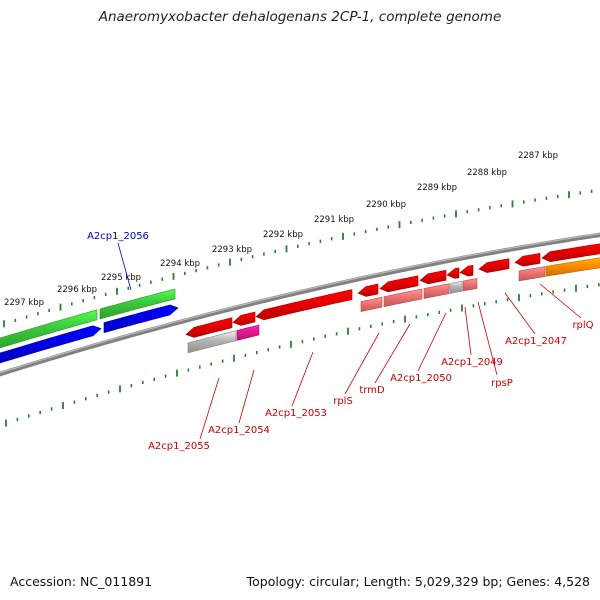 Image resolution: width=600 pixels, height=600 pixels. Describe the element at coordinates (209, 327) in the screenshot. I see `gene-arrow-a2cp1-2055` at that location.